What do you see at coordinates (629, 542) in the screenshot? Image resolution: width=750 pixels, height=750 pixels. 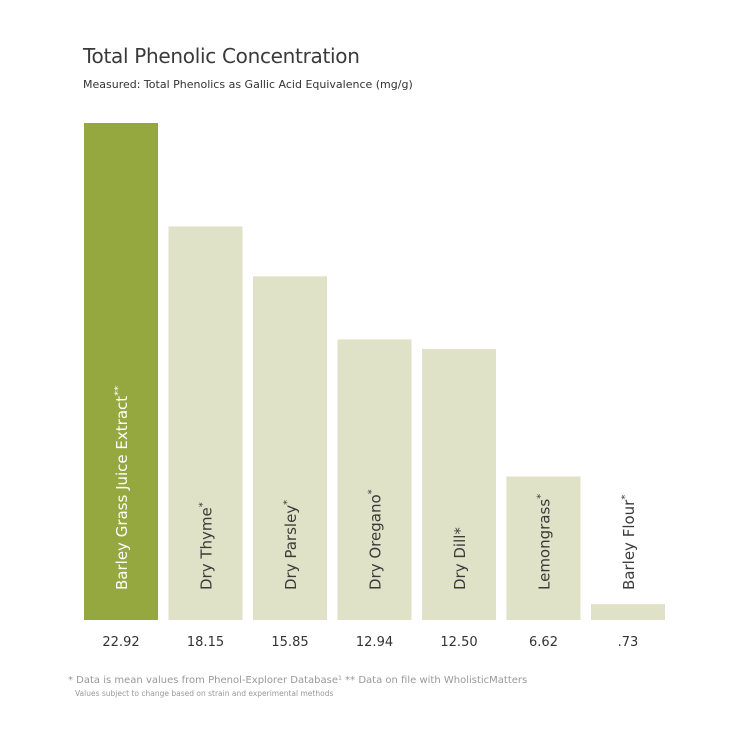 I see `category-label: Barley Flour*` at bounding box center [629, 542].